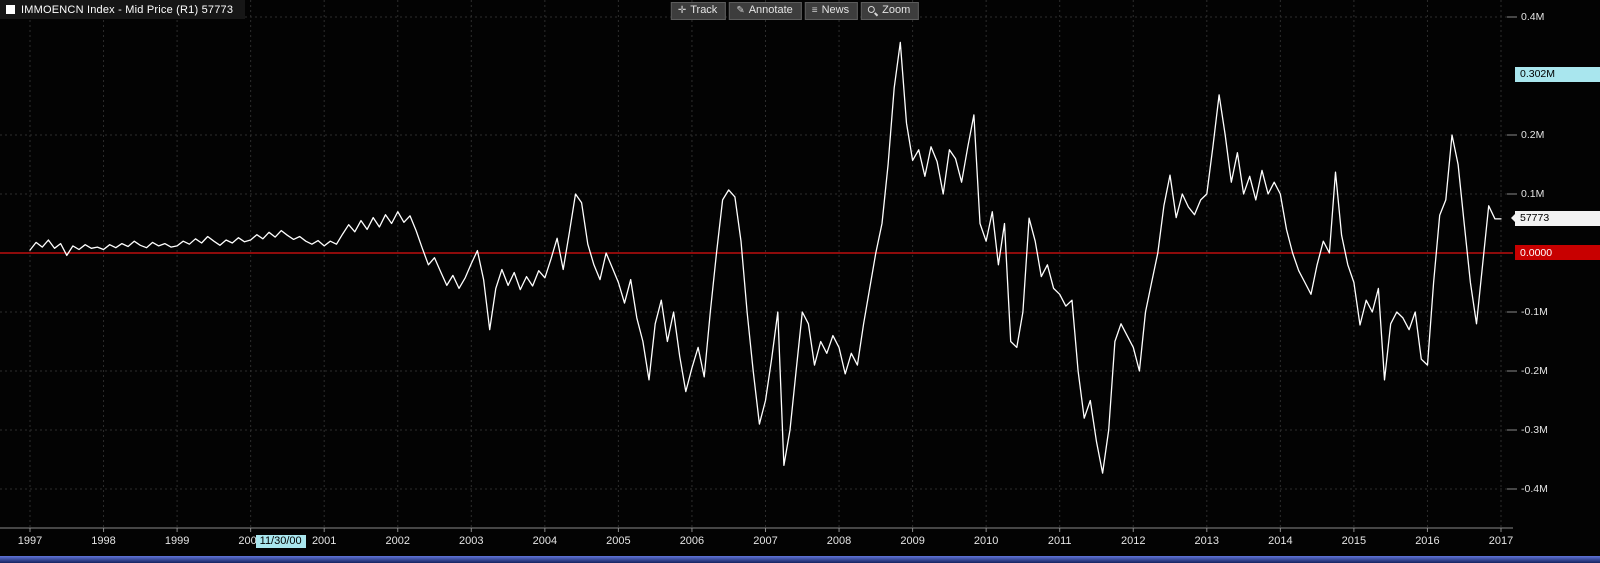  Describe the element at coordinates (1280, 541) in the screenshot. I see `x-axis-year-label: 2014` at that location.